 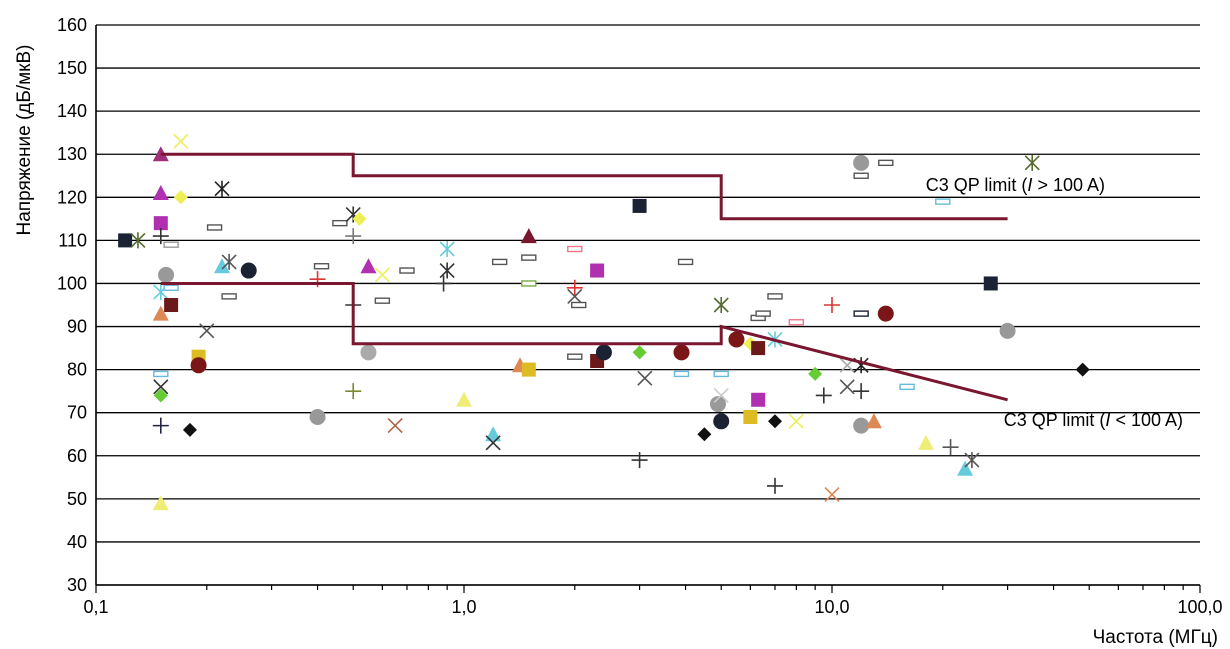 What do you see at coordinates (95, 607) in the screenshot?
I see `x-tick-label: 0,1` at bounding box center [95, 607].